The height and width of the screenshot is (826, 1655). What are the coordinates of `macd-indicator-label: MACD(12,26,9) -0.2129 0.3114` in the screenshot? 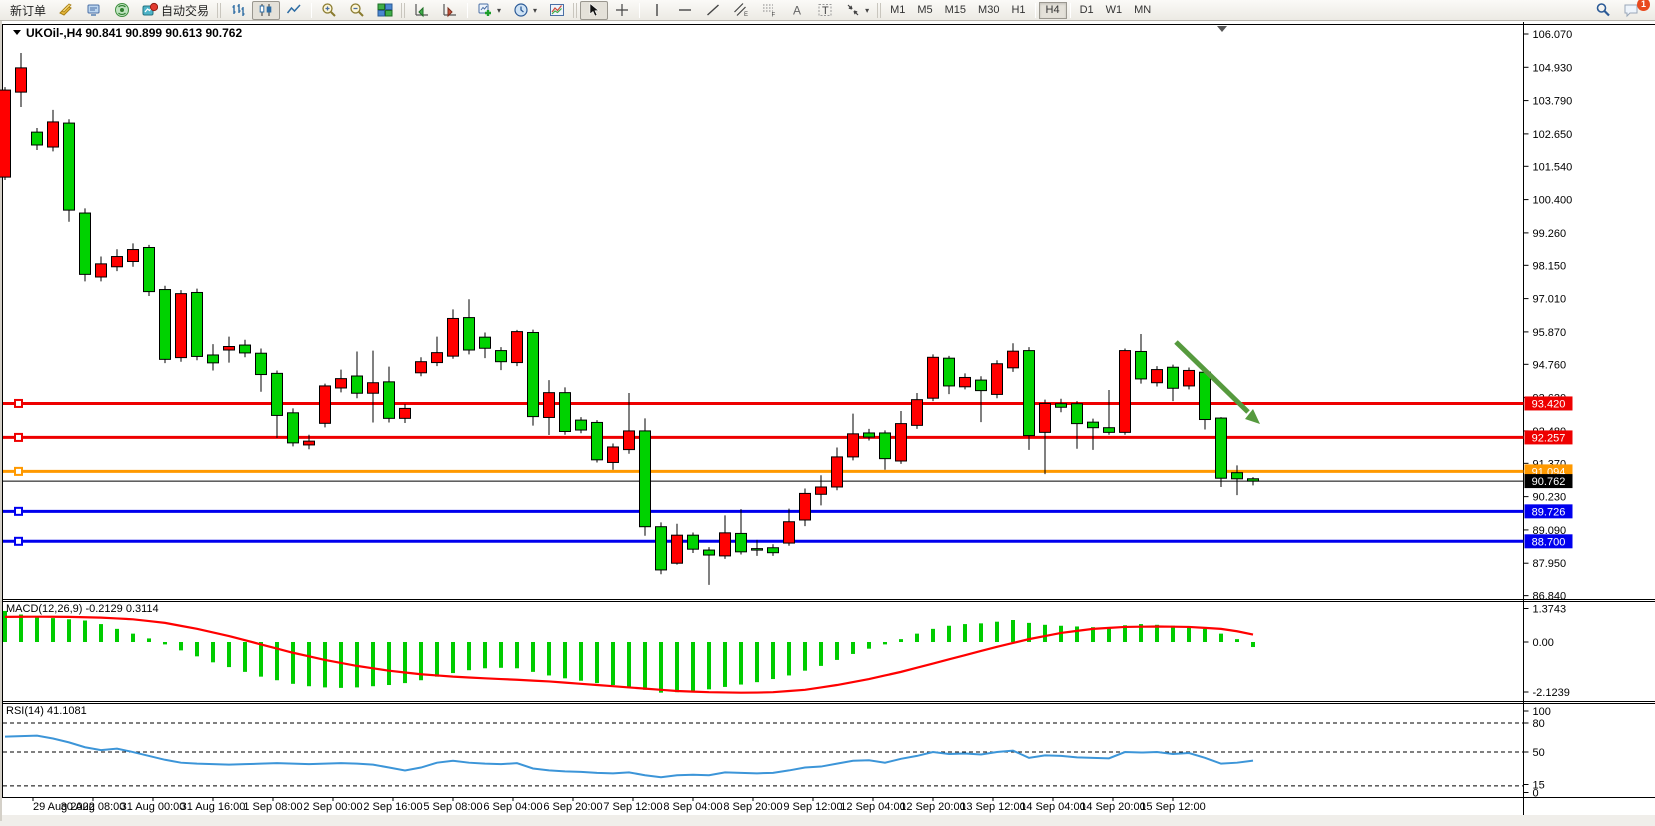 It's located at (82, 609).